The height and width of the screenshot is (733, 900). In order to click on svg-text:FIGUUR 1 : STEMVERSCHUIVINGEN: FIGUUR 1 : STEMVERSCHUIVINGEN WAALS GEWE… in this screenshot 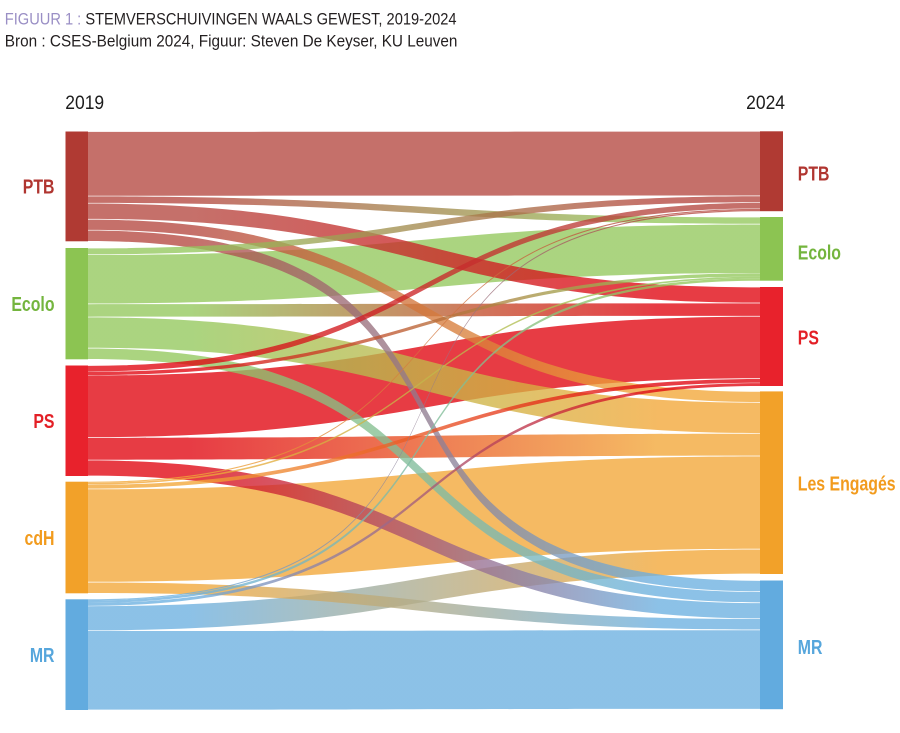, I will do `click(231, 20)`.